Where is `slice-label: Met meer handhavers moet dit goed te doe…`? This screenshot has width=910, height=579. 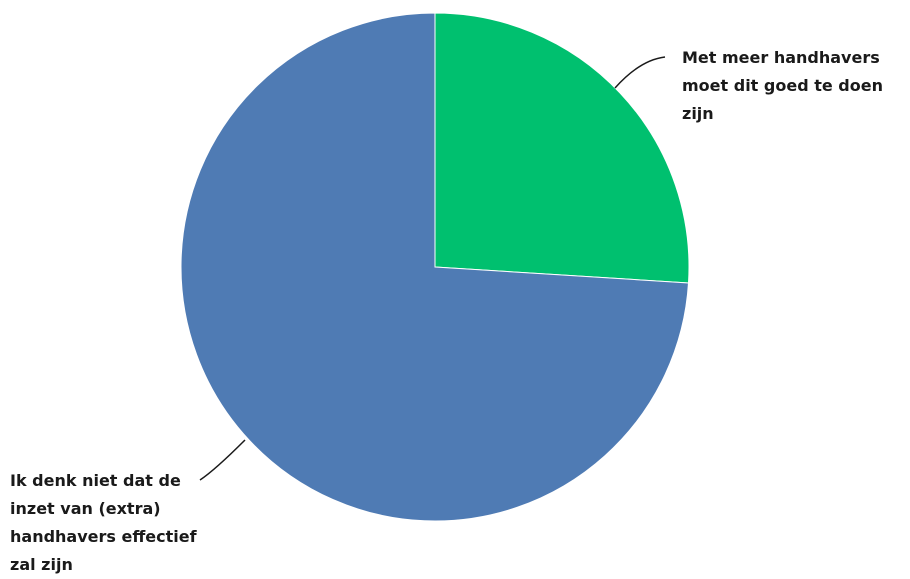 slice-label: Met meer handhavers moet dit goed te doe… is located at coordinates (782, 85).